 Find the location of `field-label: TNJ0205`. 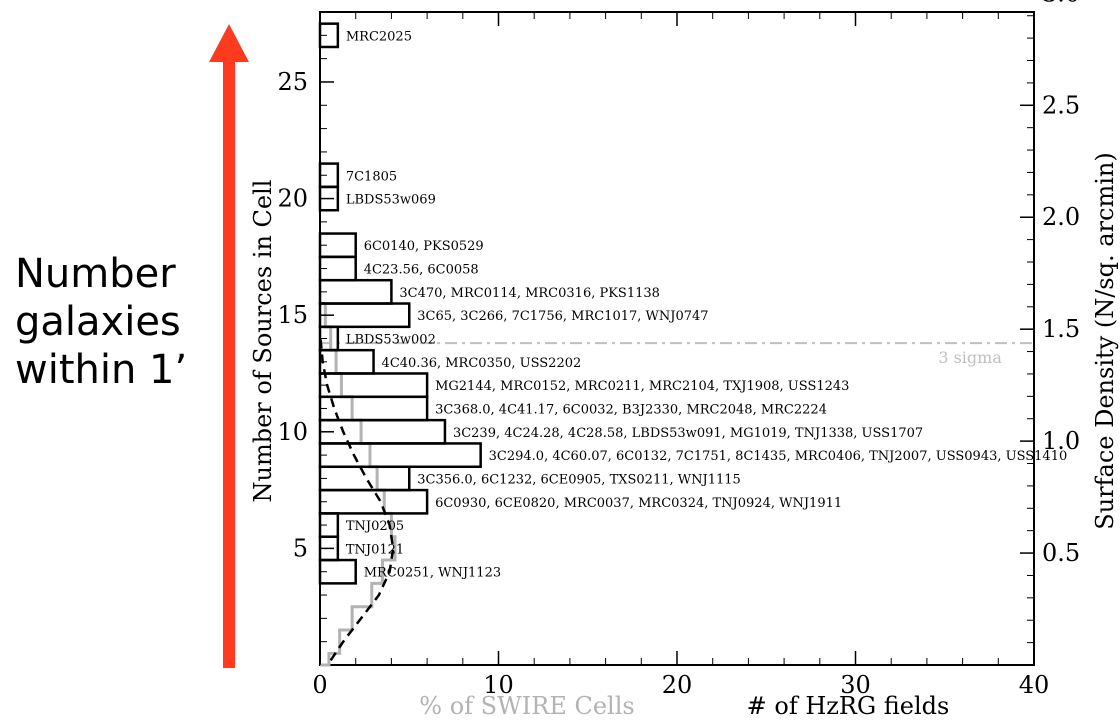

field-label: TNJ0205 is located at coordinates (375, 526).